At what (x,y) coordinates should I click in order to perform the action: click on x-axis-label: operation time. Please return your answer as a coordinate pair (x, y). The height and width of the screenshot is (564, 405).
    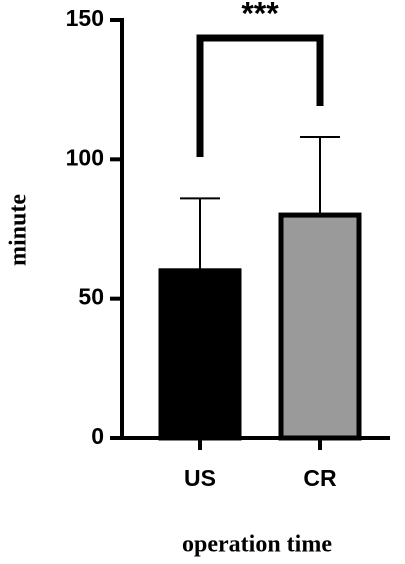
    Looking at the image, I should click on (257, 545).